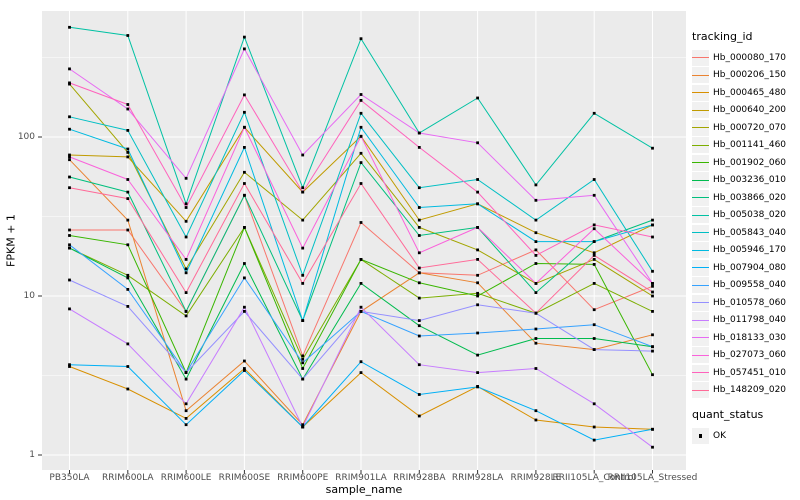 This screenshot has width=800, height=500. I want to click on legend-item-label: Hb_000640_200, so click(750, 110).